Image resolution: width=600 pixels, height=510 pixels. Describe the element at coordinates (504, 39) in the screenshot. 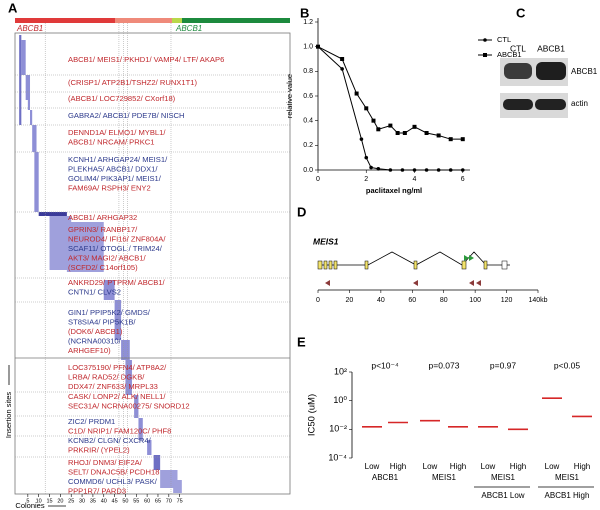

I see `legend-label: CTL` at that location.